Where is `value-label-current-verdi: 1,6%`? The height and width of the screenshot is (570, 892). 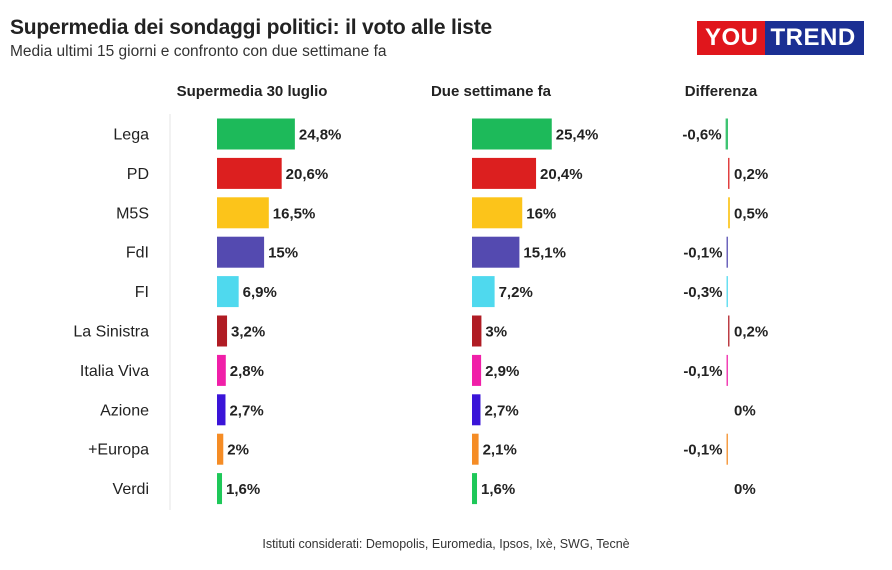
value-label-current-verdi: 1,6% is located at coordinates (243, 489).